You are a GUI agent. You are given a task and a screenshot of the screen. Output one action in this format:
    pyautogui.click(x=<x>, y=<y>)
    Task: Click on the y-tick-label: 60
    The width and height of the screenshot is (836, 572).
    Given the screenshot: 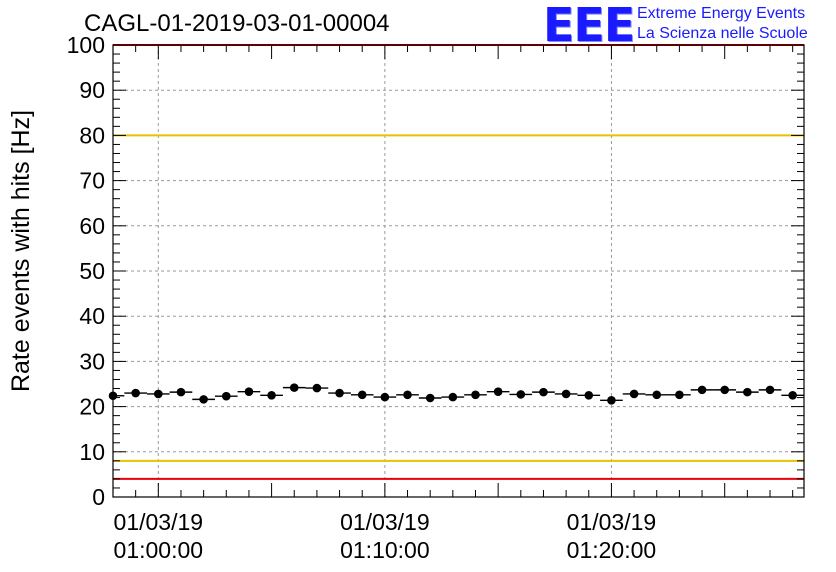 What is the action you would take?
    pyautogui.click(x=92, y=226)
    